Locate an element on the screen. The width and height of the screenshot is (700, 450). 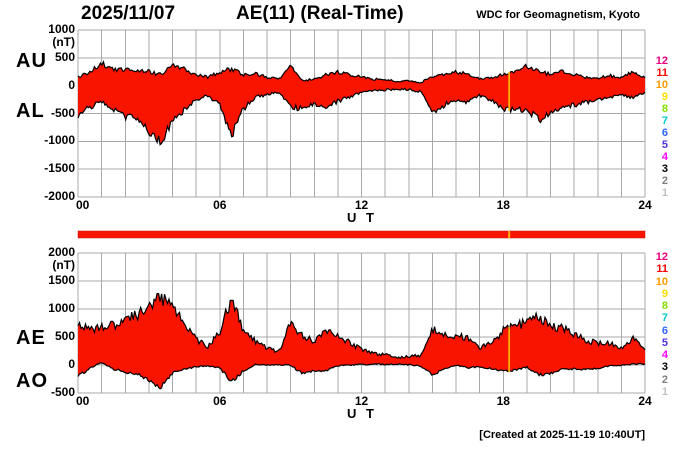
panel-1-xtick-18: 18 is located at coordinates (503, 401).